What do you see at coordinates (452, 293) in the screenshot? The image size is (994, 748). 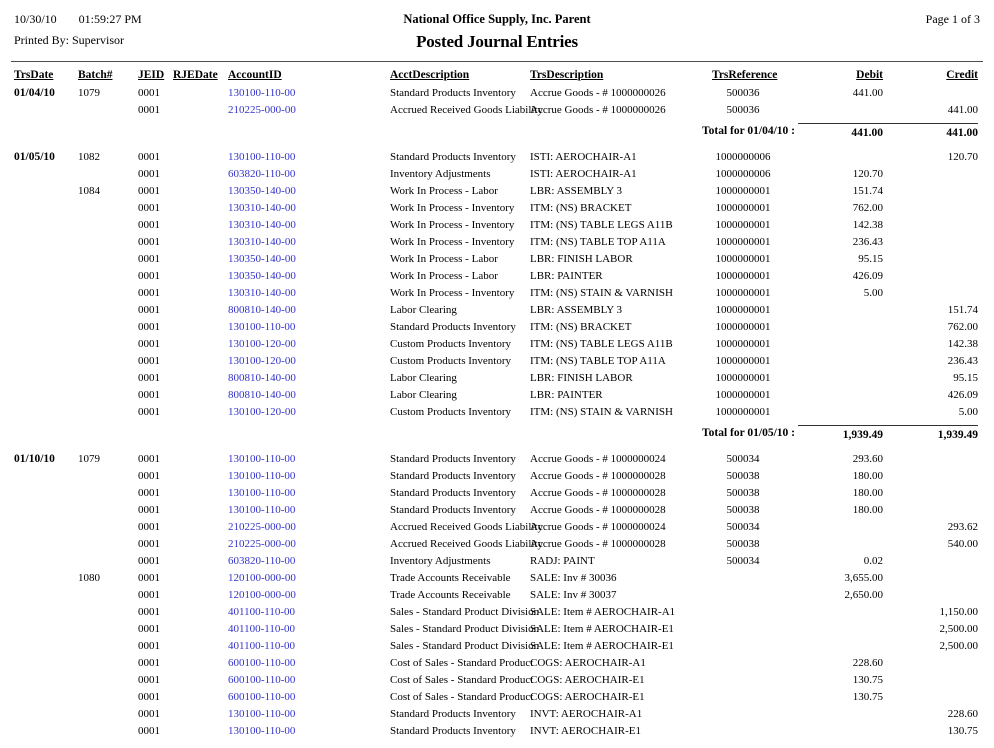 I see `cell-acct-description: Work In Process - Inventory` at bounding box center [452, 293].